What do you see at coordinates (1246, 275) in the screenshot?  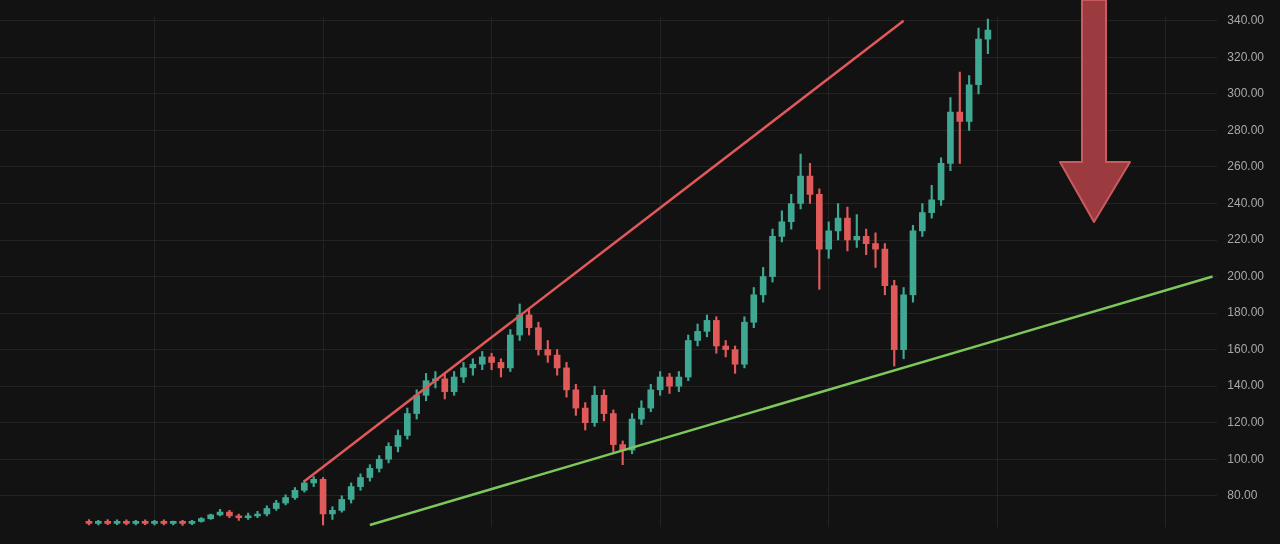 I see `y-tick-label: 200.00` at bounding box center [1246, 275].